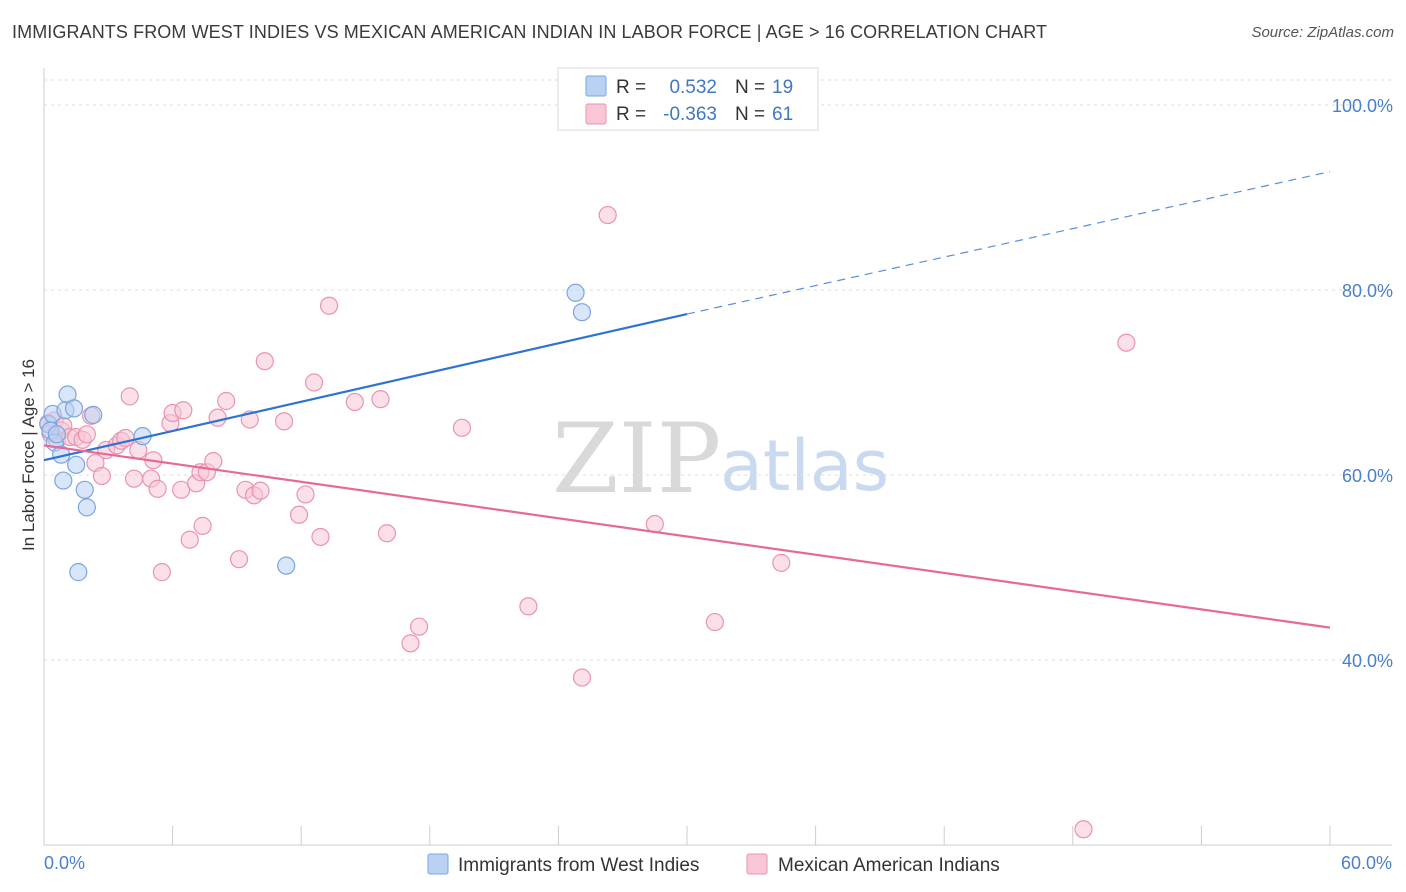 The image size is (1406, 892). Describe the element at coordinates (757, 864) in the screenshot. I see `bottom-legend-swatch-series2` at that location.